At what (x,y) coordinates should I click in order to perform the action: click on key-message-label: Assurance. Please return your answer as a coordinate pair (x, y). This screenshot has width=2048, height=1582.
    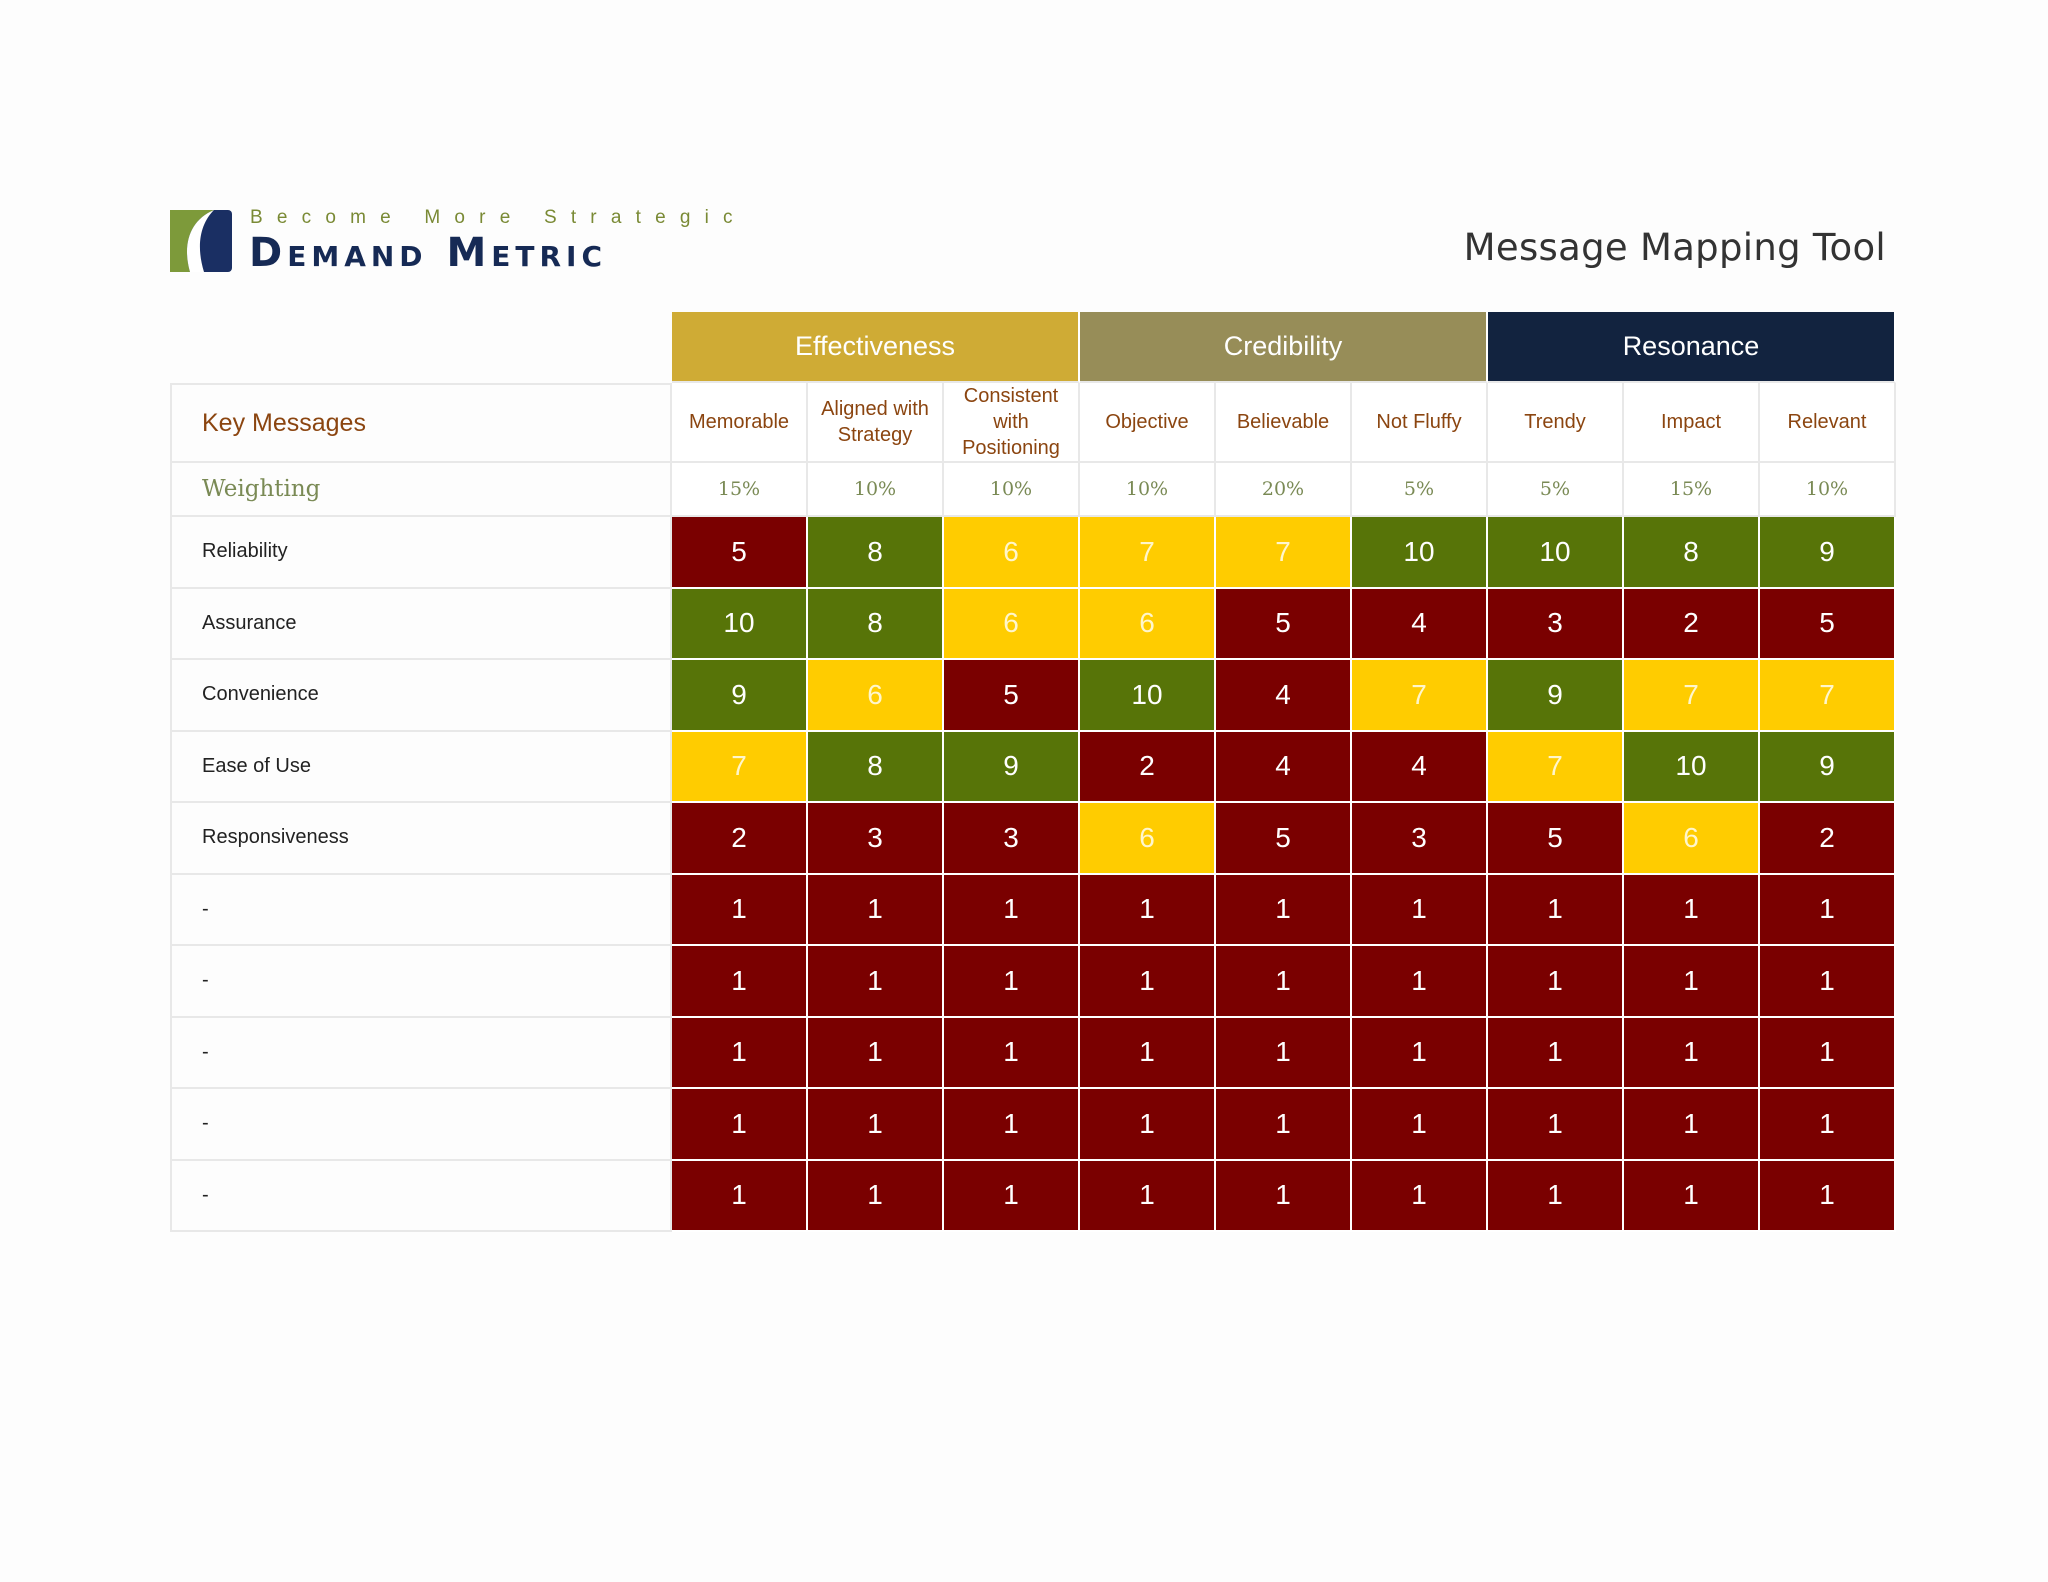
    Looking at the image, I should click on (421, 624).